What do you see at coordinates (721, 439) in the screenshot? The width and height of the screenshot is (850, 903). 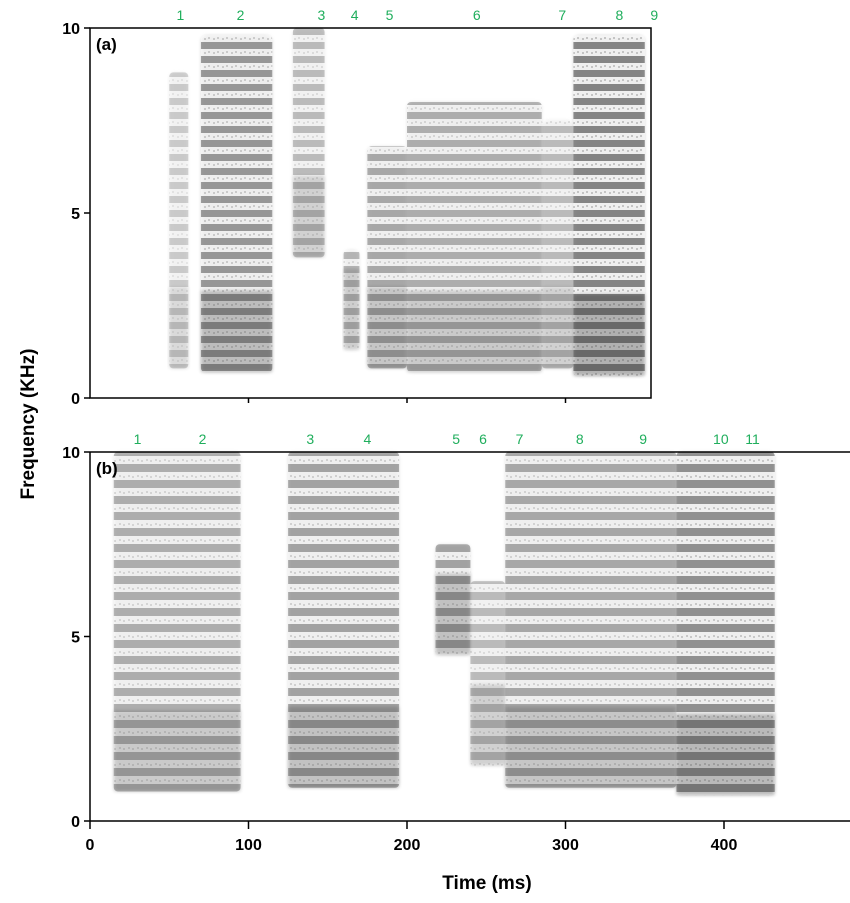 I see `segment-marker: 10` at bounding box center [721, 439].